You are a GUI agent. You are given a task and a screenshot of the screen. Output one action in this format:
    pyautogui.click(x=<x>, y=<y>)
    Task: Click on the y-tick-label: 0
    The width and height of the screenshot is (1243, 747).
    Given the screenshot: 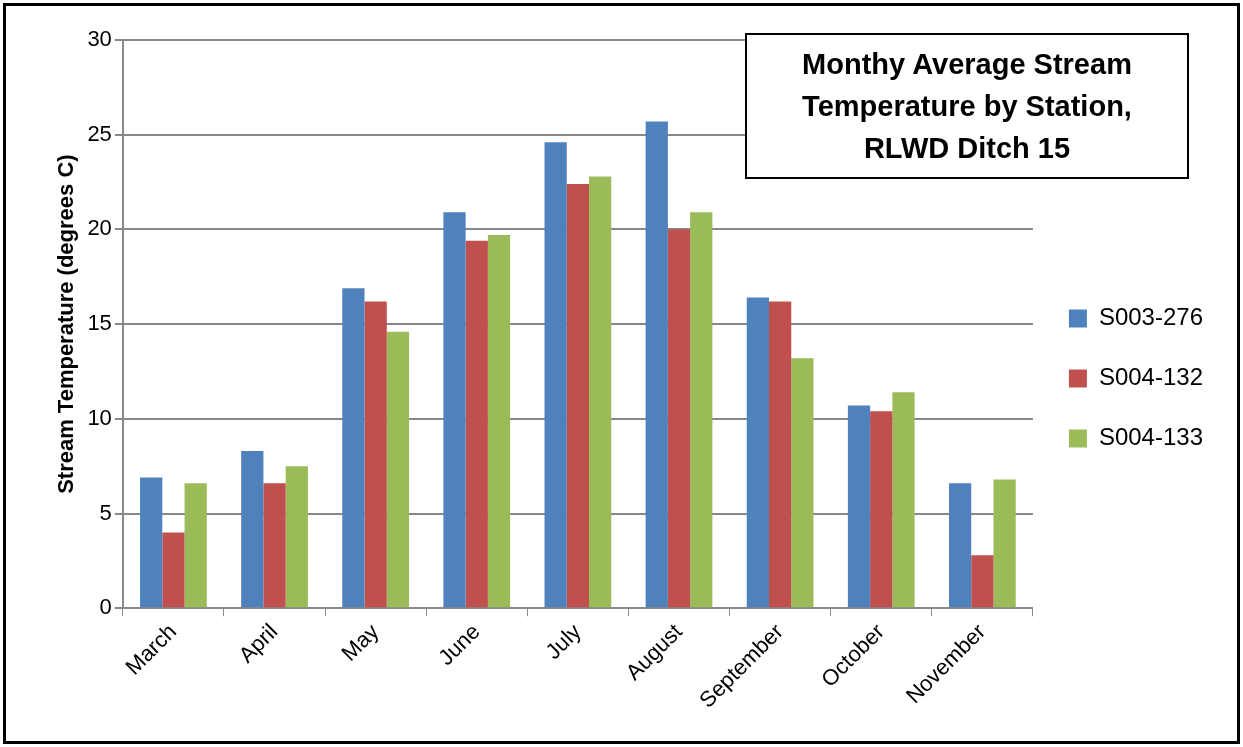 What is the action you would take?
    pyautogui.click(x=105, y=607)
    